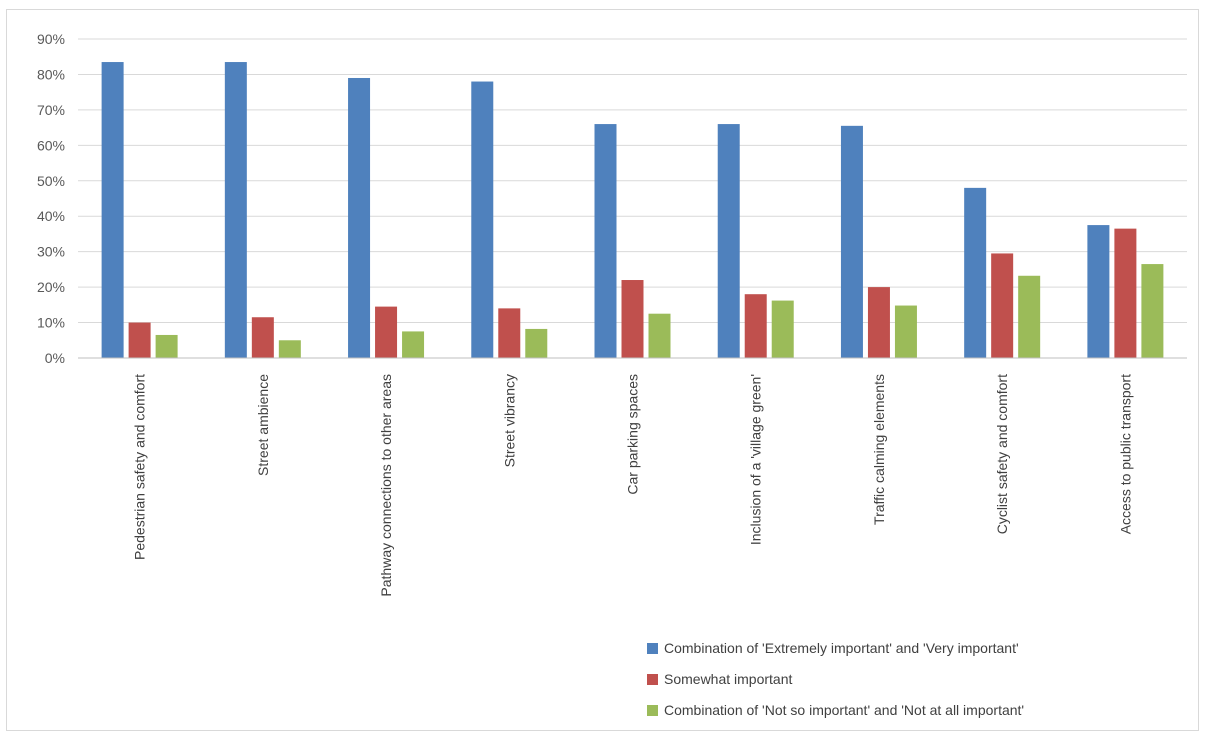  I want to click on category-label: Cyclist safety and comfort, so click(1002, 454).